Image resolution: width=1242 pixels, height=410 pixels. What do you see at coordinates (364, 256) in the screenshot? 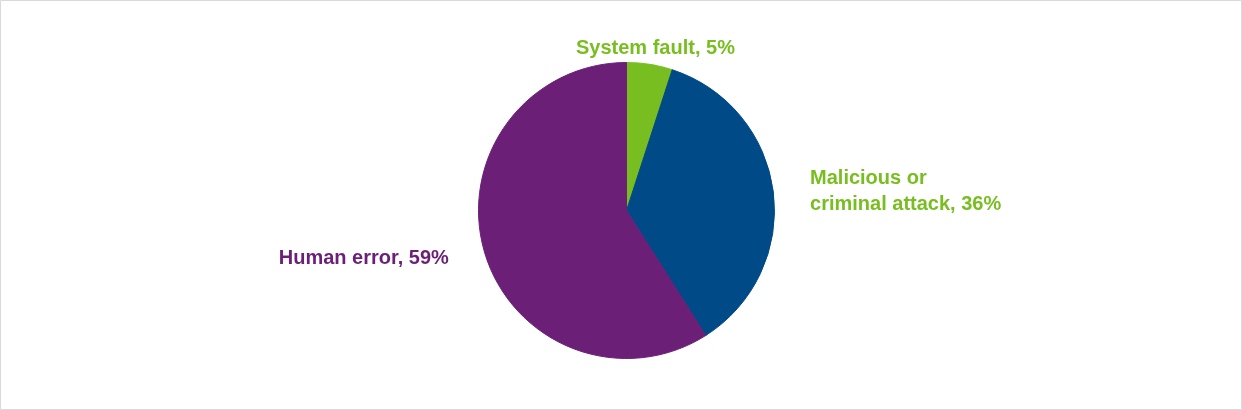
I see `slice-label: Human error, 59%` at bounding box center [364, 256].